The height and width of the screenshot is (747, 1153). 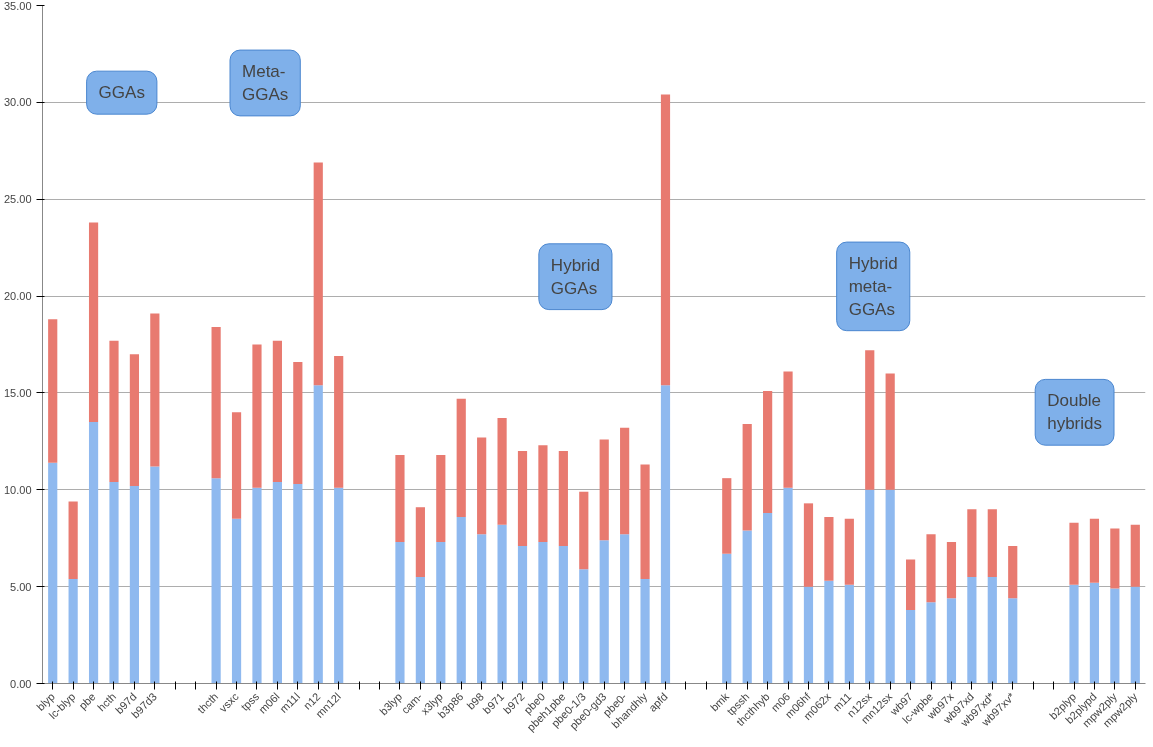 I want to click on annotation: Hybrid GGAs, so click(x=575, y=276).